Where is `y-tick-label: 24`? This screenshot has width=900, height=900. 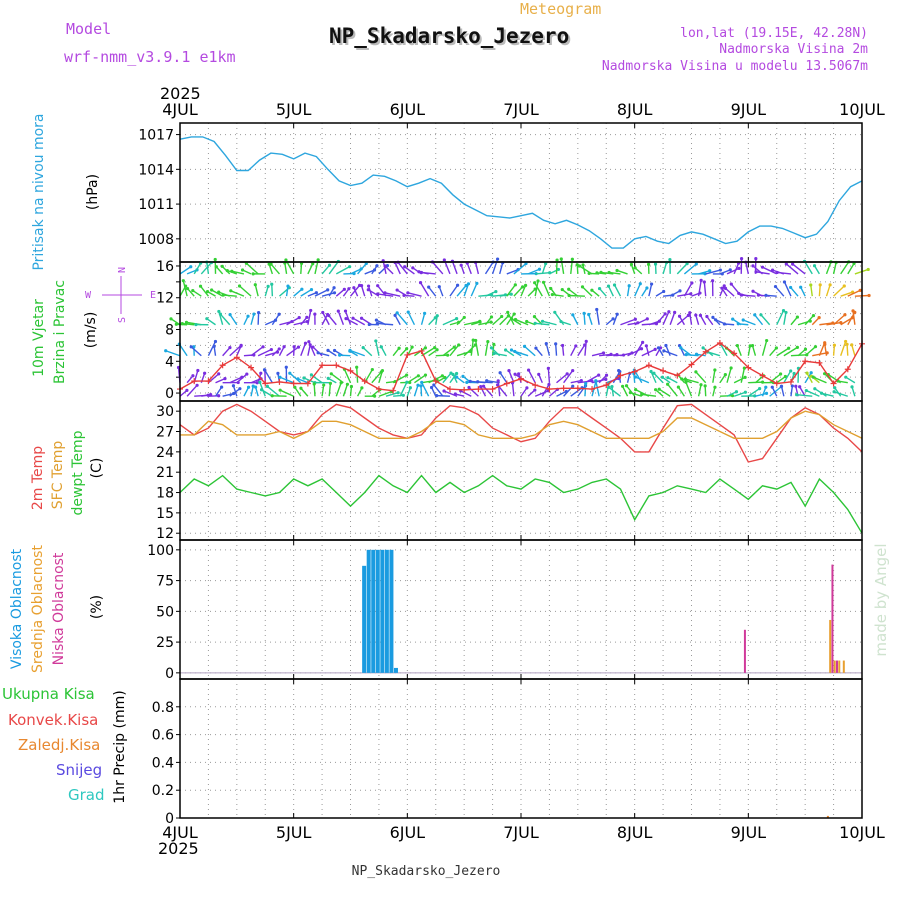 y-tick-label: 24 is located at coordinates (165, 453).